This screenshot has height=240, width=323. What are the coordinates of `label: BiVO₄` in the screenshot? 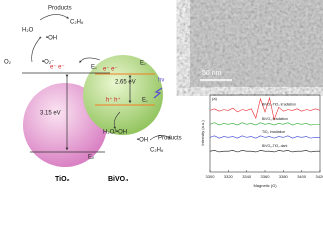 It's located at (118, 179).